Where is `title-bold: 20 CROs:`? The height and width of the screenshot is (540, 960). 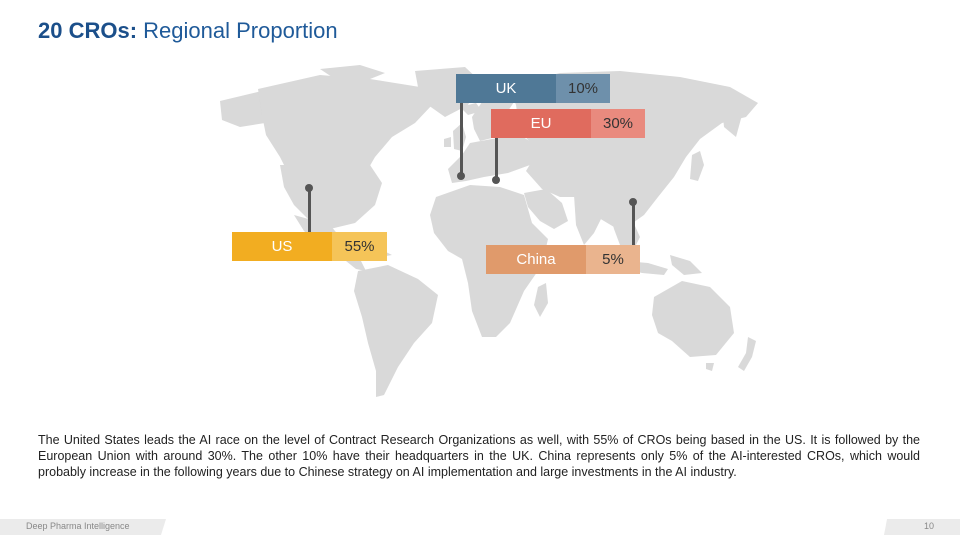
title-bold: 20 CROs: is located at coordinates (88, 30).